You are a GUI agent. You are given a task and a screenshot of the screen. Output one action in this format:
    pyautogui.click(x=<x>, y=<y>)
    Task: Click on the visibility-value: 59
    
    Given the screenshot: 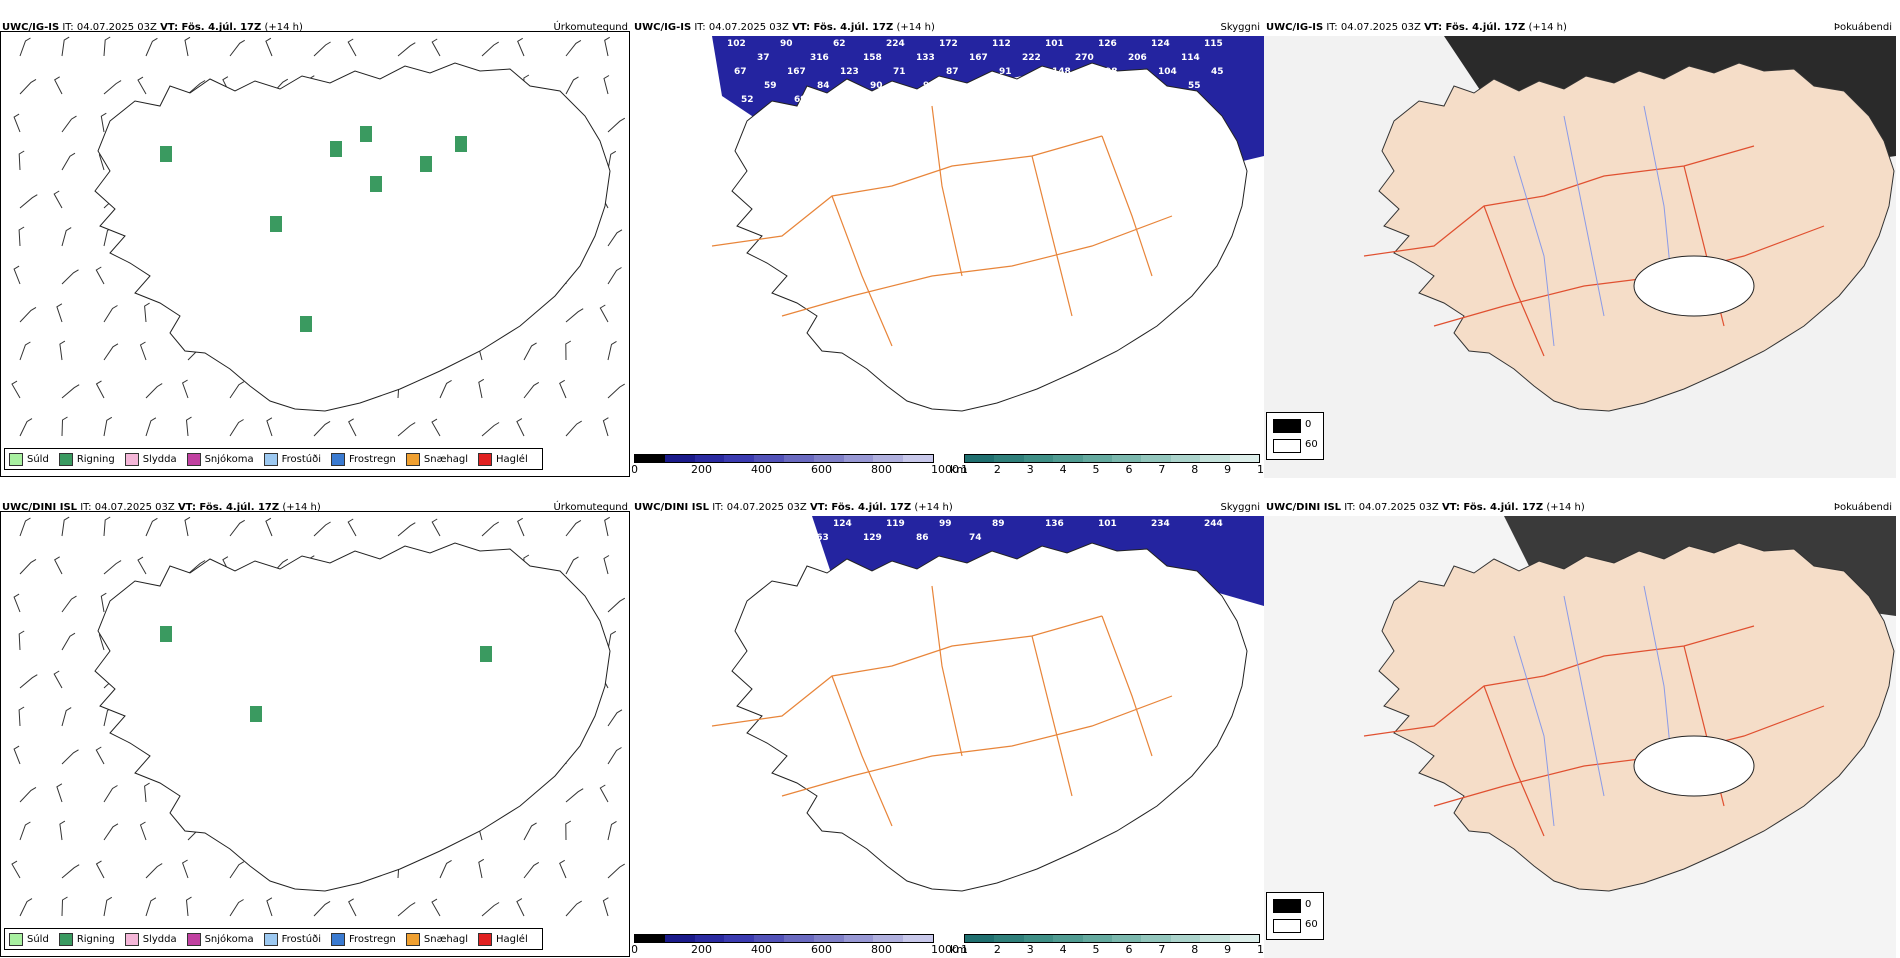 What is the action you would take?
    pyautogui.click(x=770, y=86)
    